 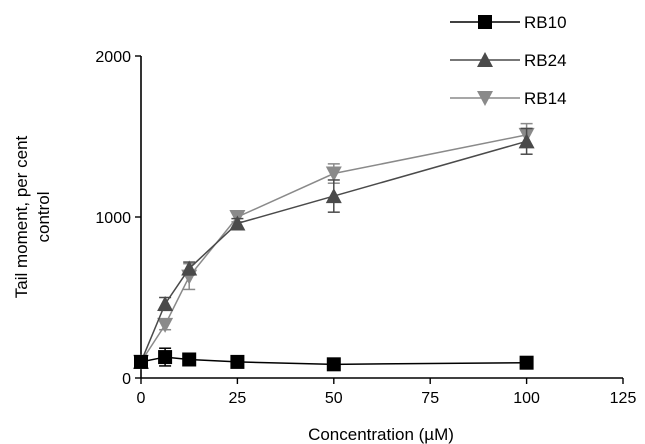 I want to click on y-tick-label-0: 0, so click(x=126, y=379).